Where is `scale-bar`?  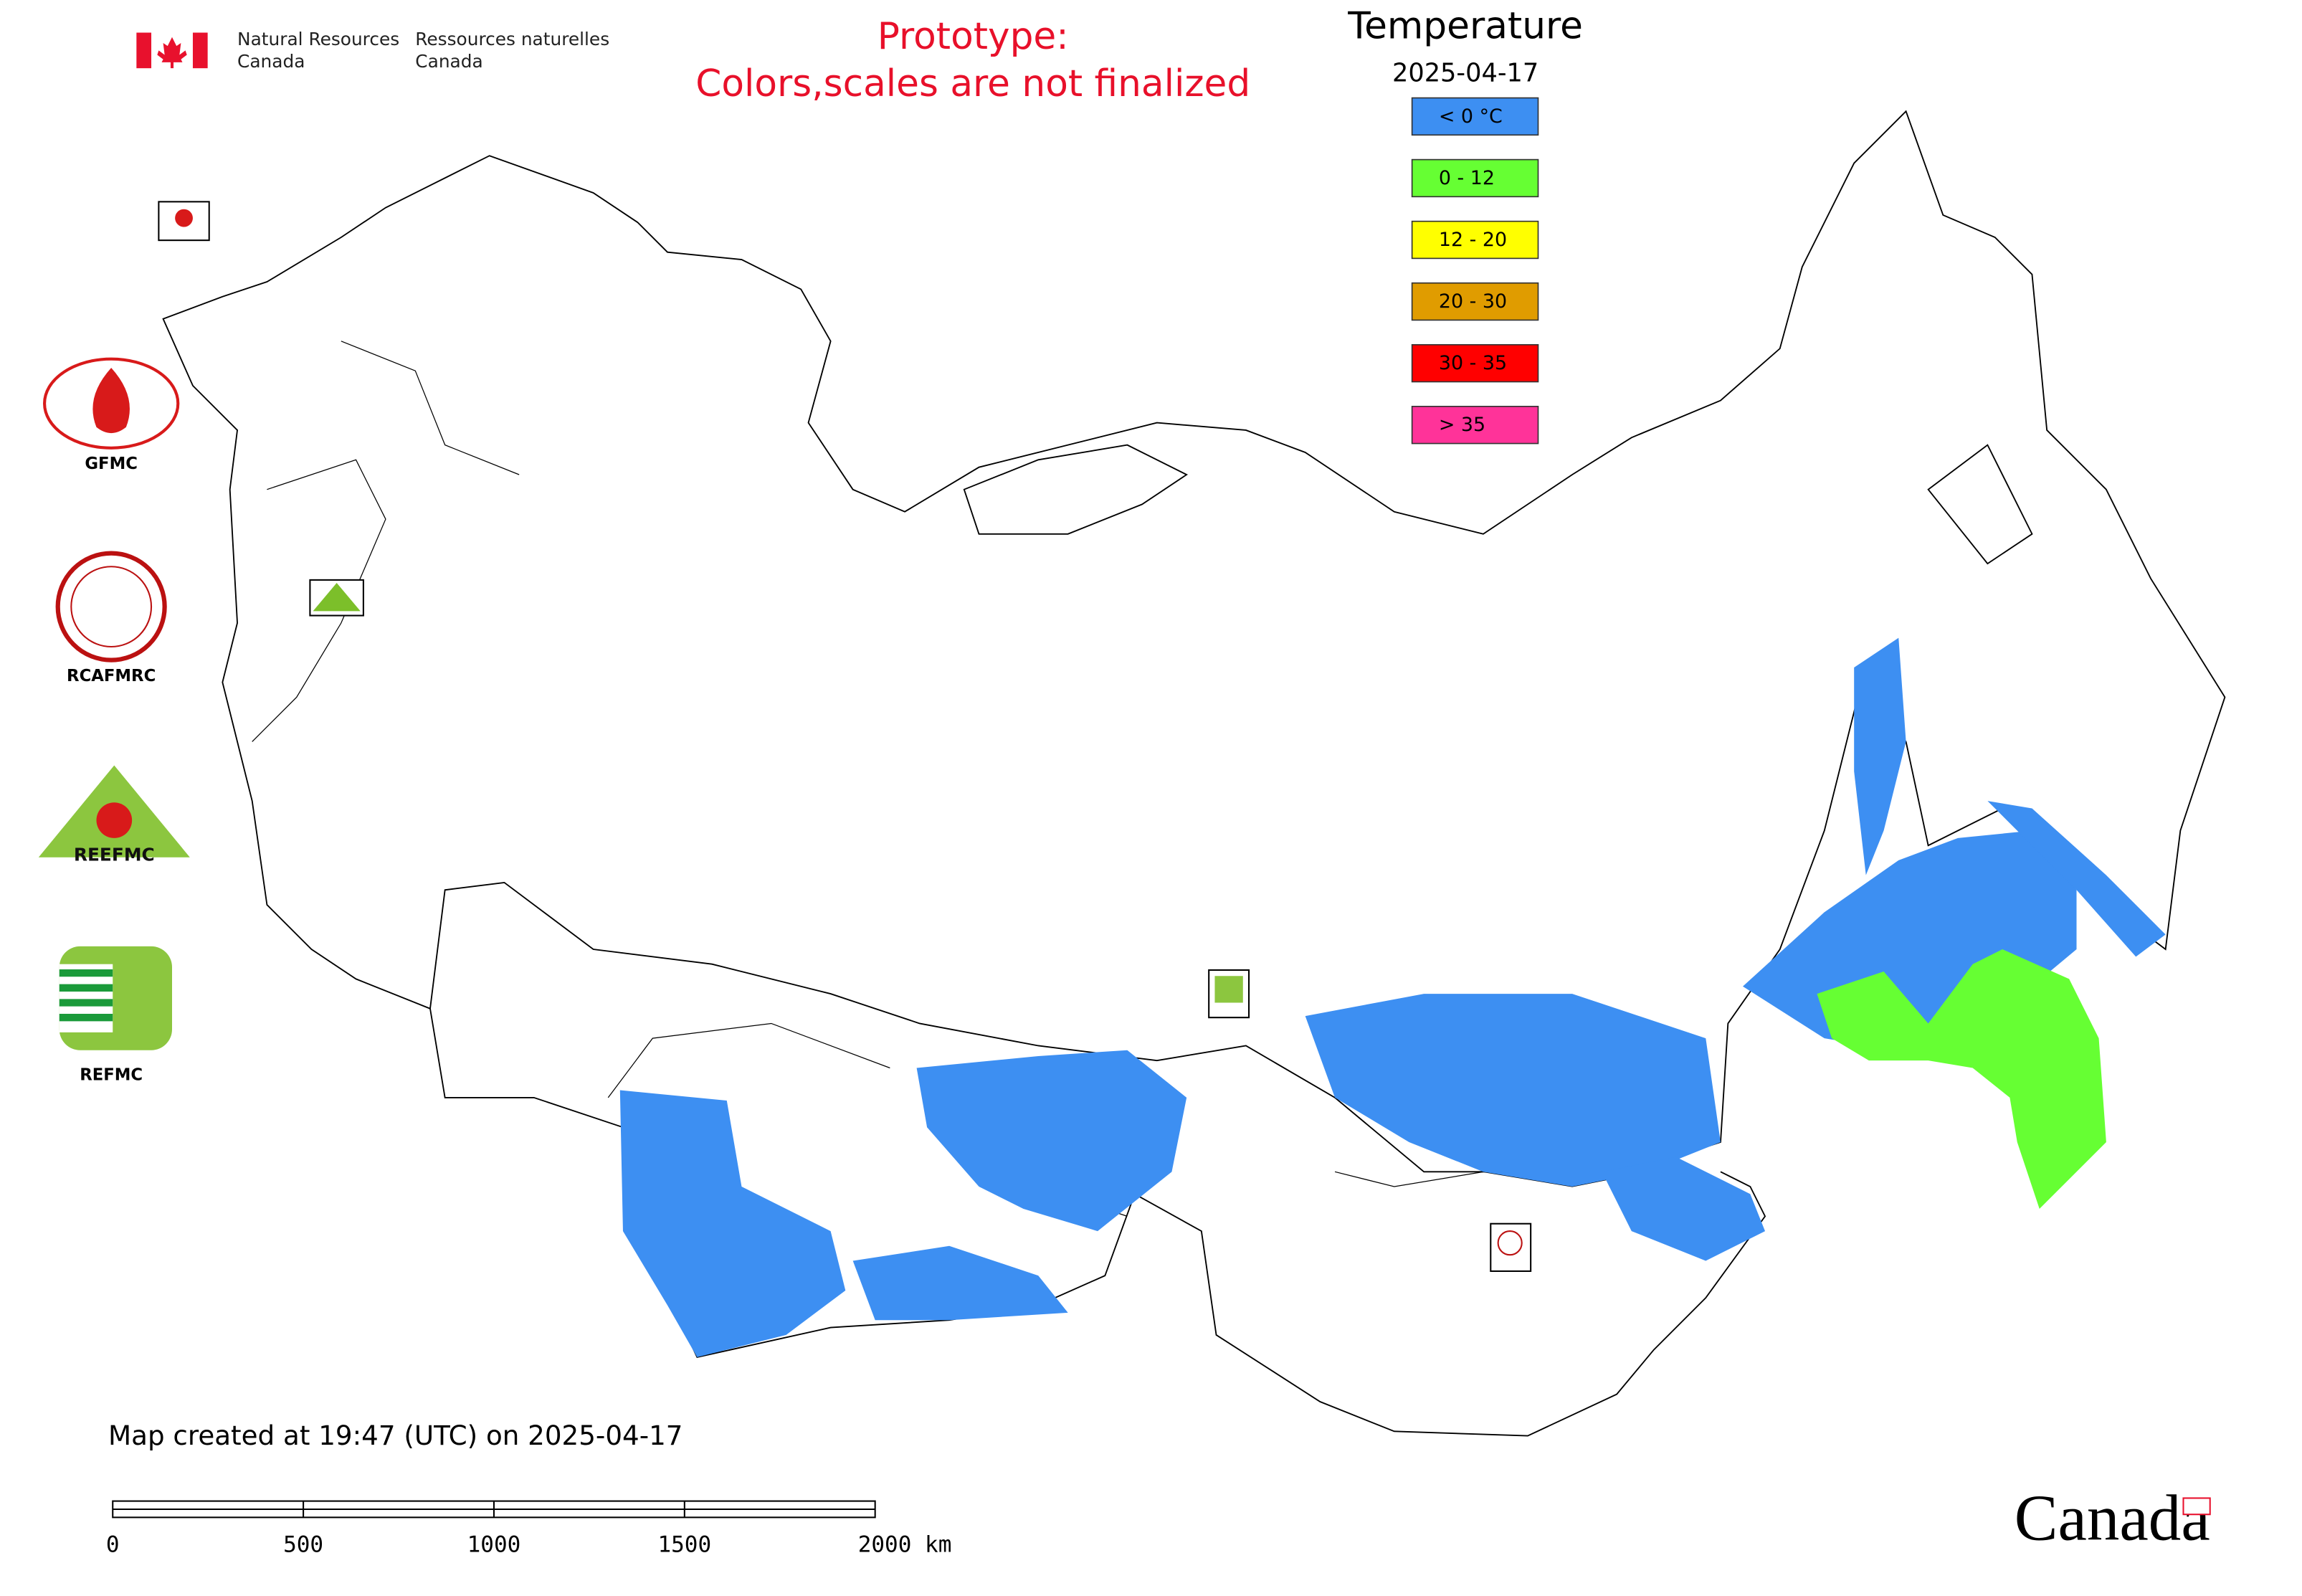 scale-bar is located at coordinates (494, 1509).